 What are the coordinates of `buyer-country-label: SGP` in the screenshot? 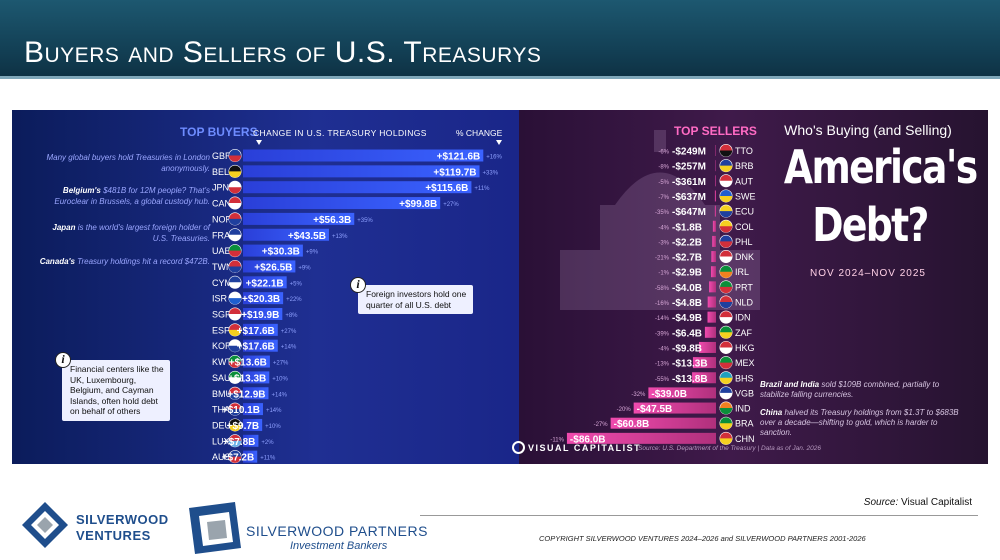 It's located at (221, 315).